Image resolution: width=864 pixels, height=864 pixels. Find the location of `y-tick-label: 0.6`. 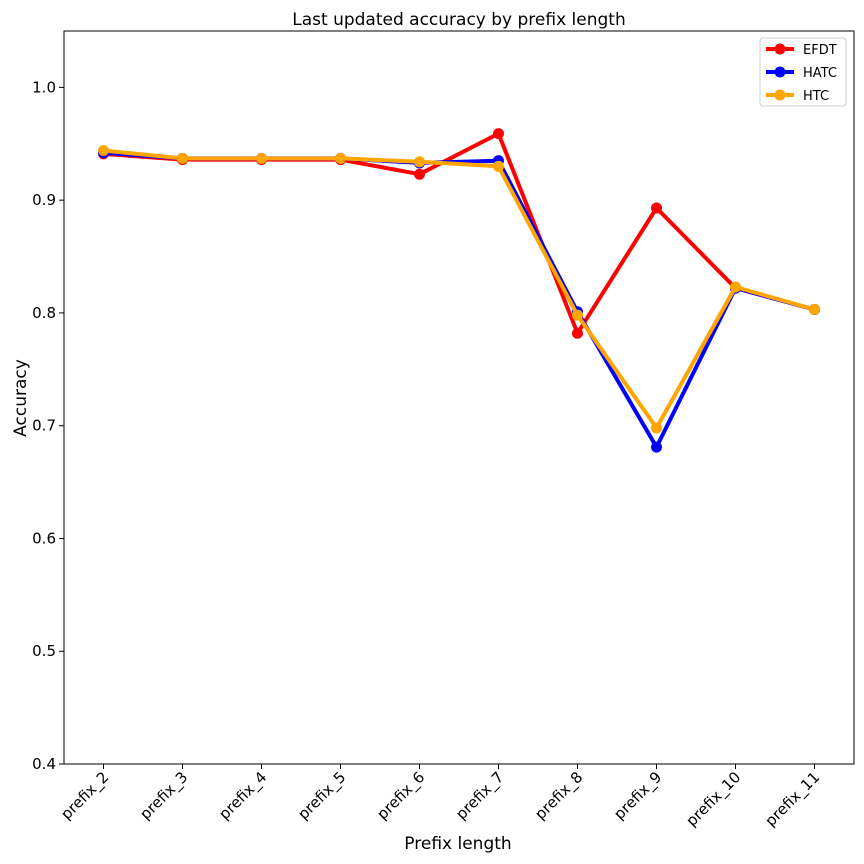

y-tick-label: 0.6 is located at coordinates (44, 538).